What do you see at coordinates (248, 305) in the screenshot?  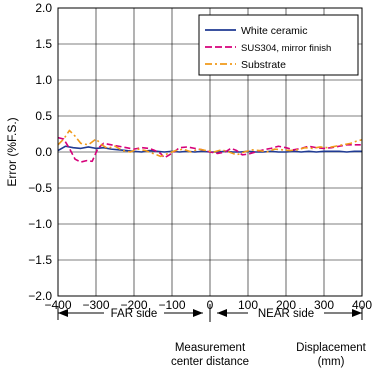 I see `x-tick-label: 100` at bounding box center [248, 305].